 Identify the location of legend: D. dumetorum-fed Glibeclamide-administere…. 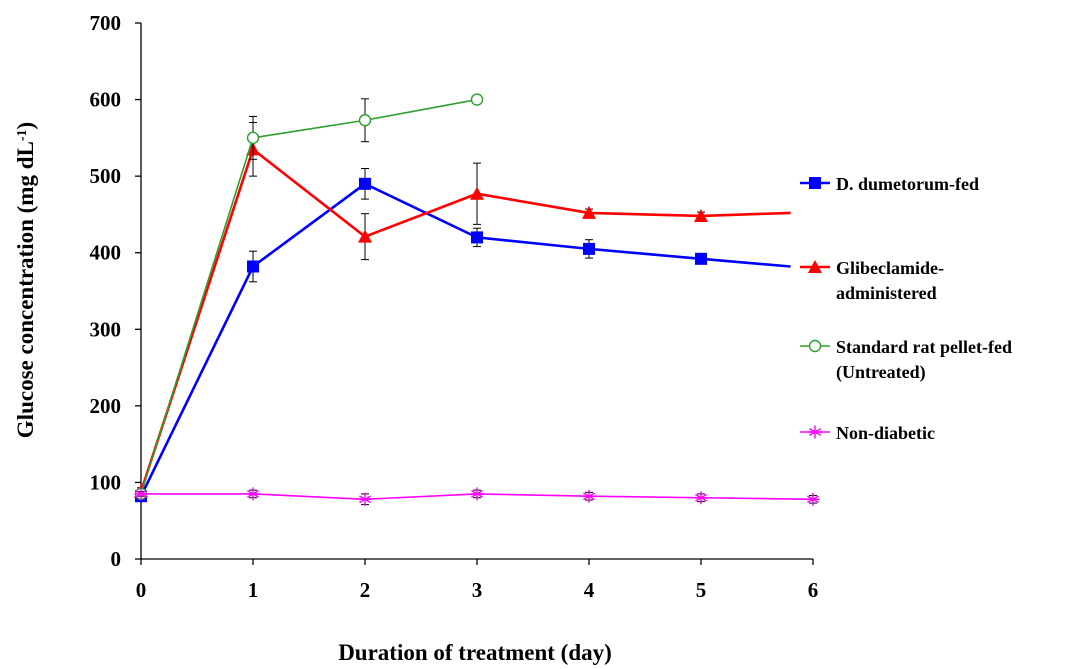
(906, 308).